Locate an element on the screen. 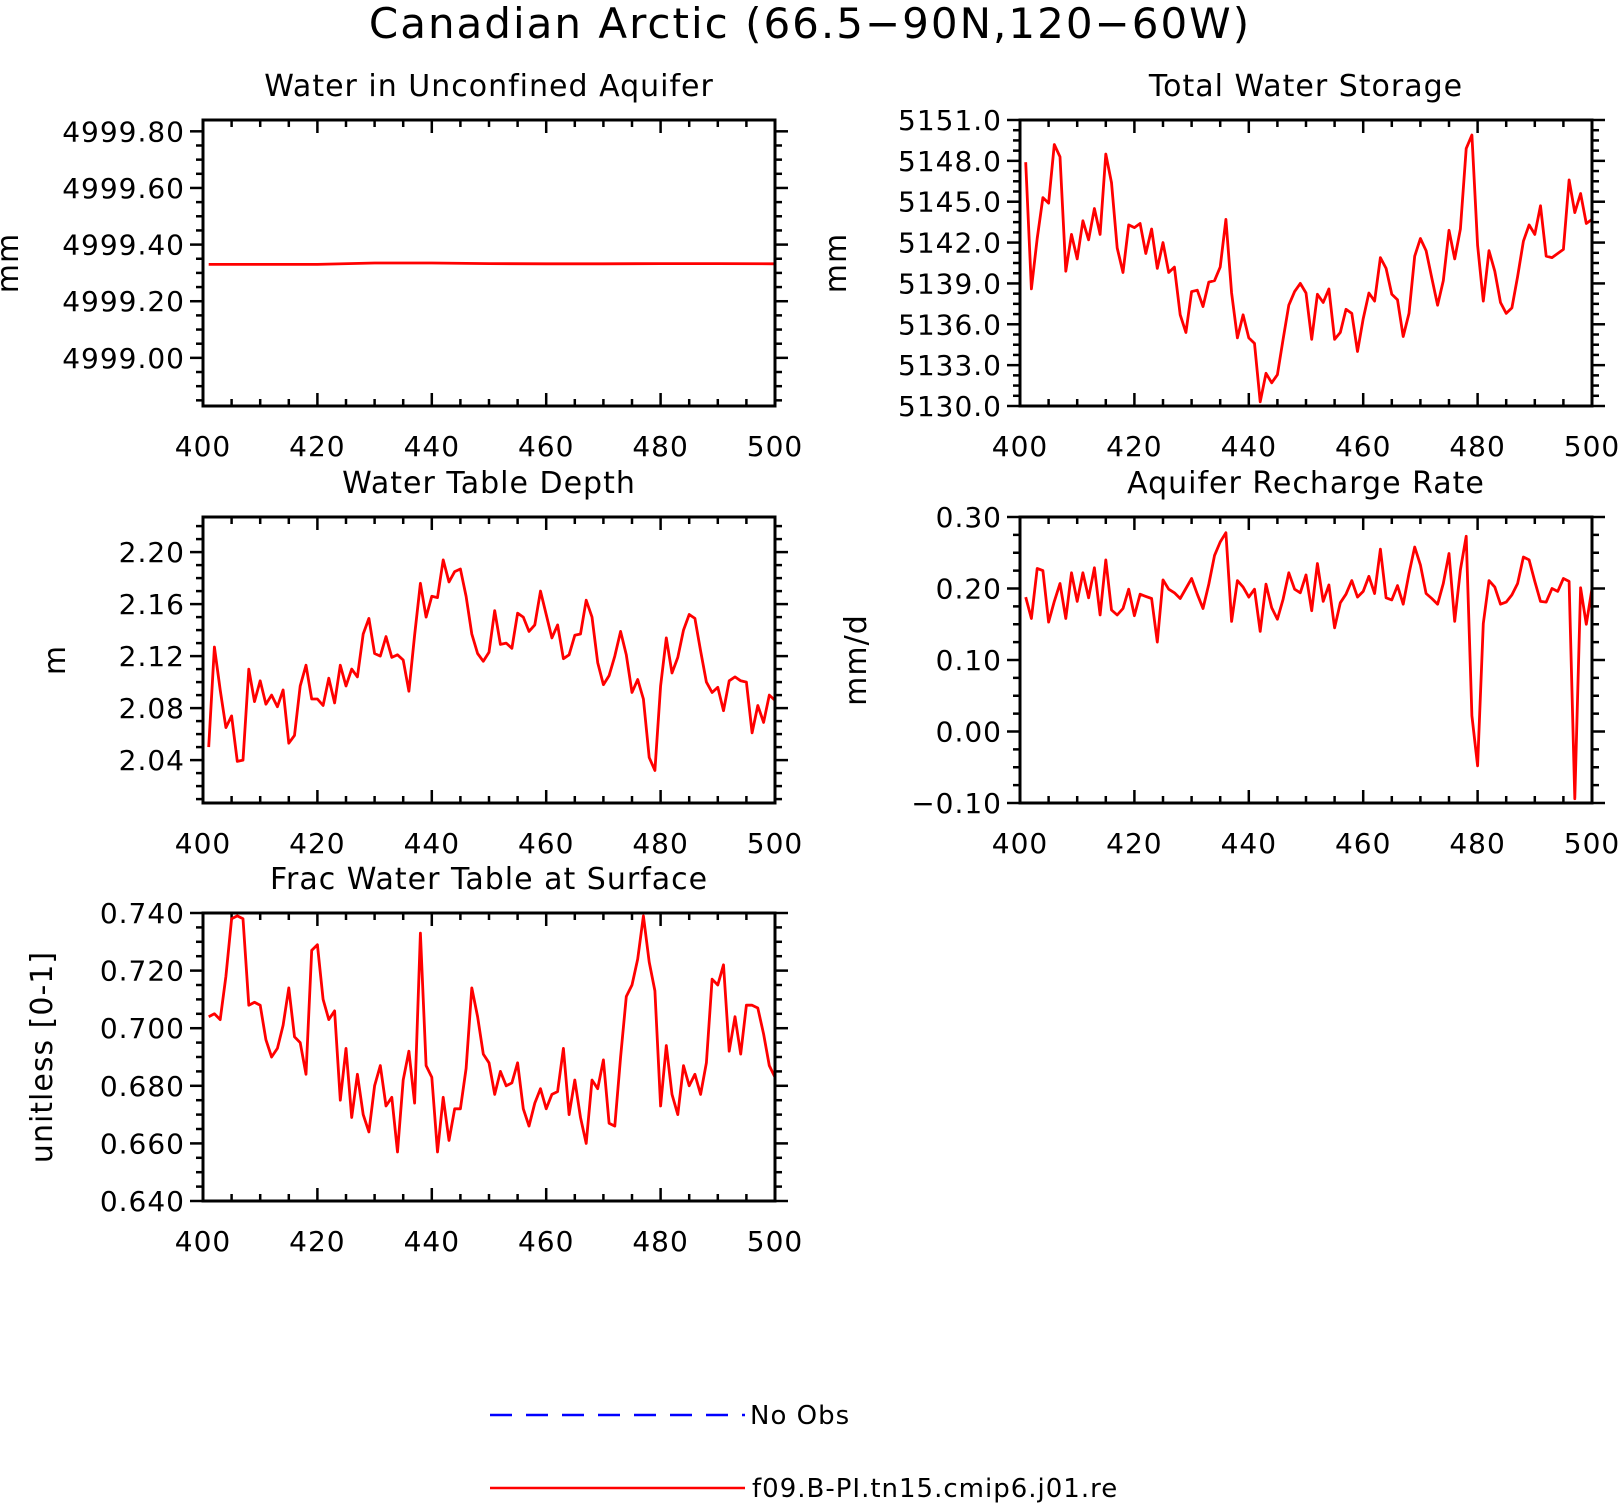  y-tick-label: 0.680 is located at coordinates (142, 1086).